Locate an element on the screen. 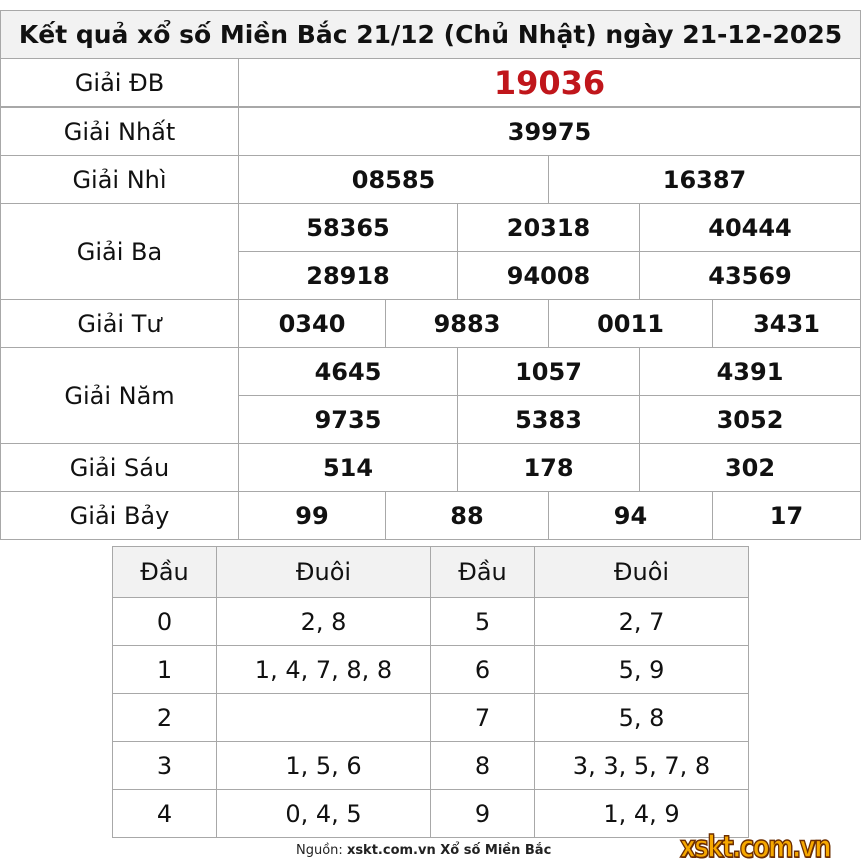 The width and height of the screenshot is (861, 865). loto-cell: 0 is located at coordinates (164, 621).